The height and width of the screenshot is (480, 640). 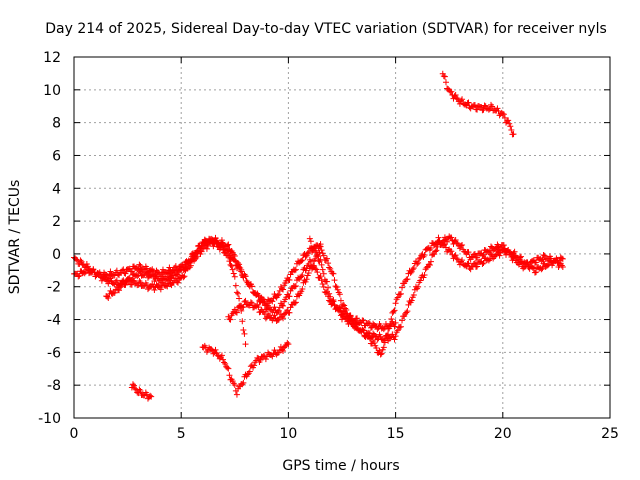 What do you see at coordinates (52, 91) in the screenshot?
I see `y-tick-label: 10` at bounding box center [52, 91].